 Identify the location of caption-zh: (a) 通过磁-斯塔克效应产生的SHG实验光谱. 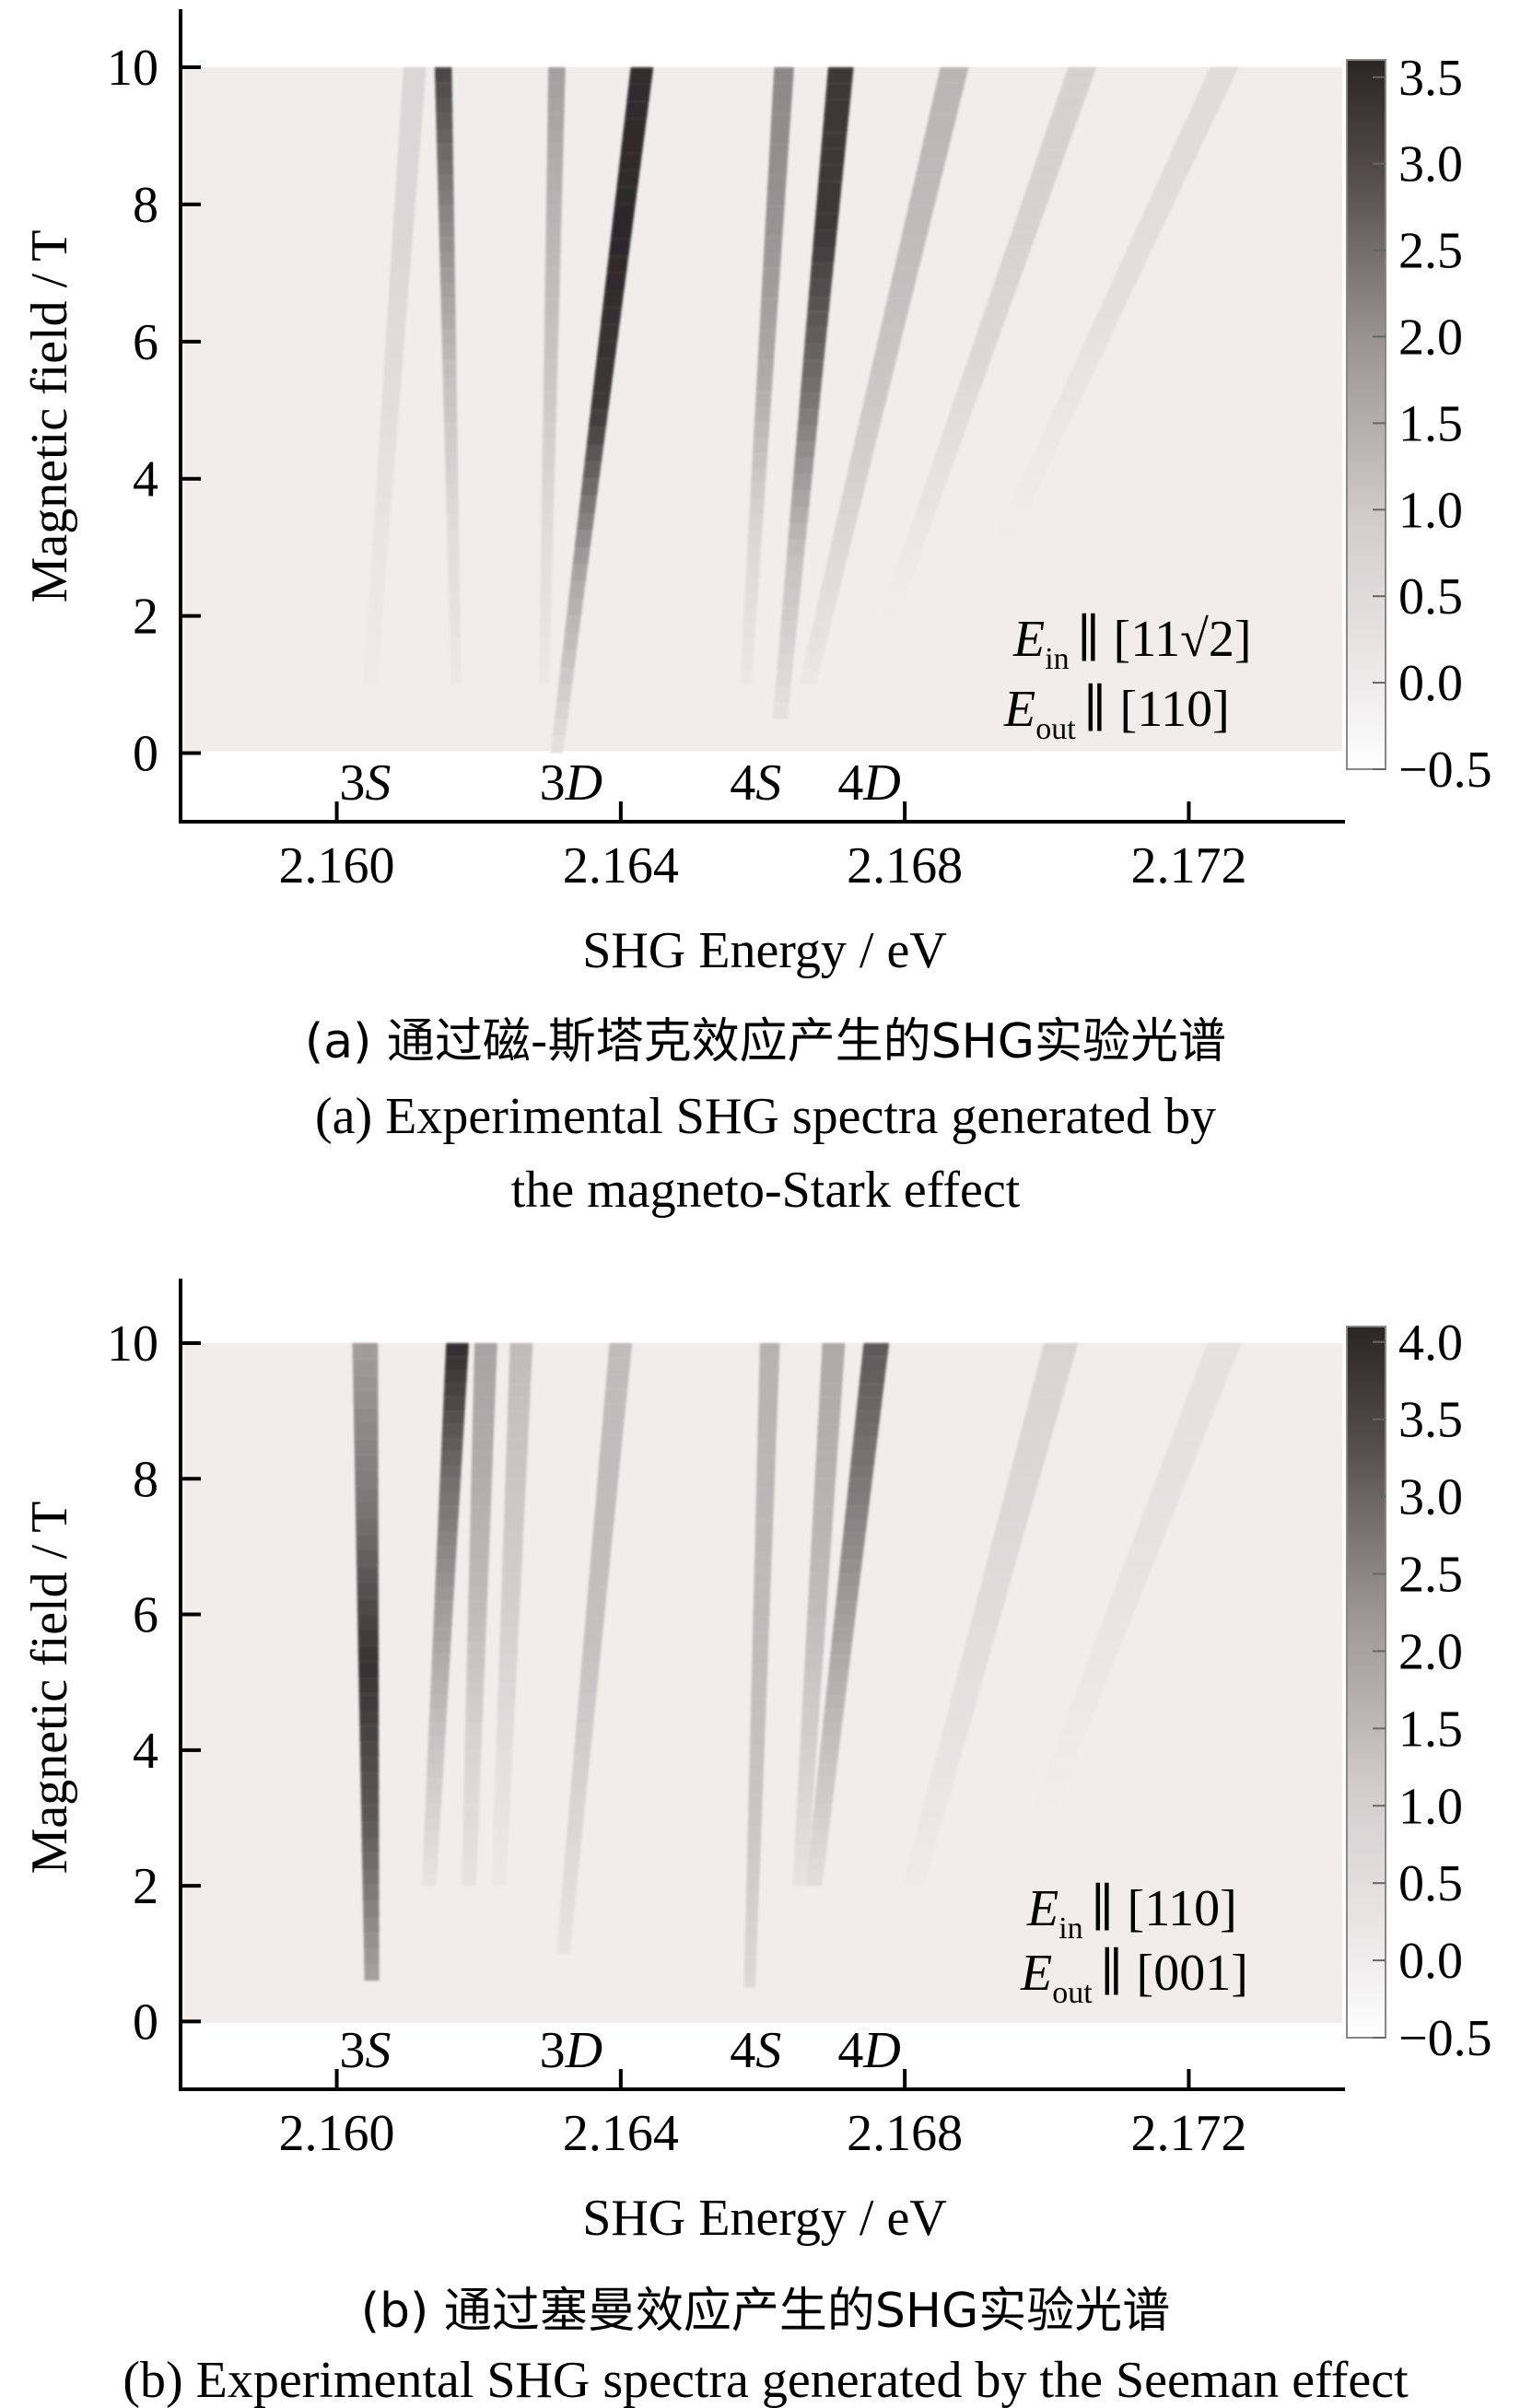
(765, 1042).